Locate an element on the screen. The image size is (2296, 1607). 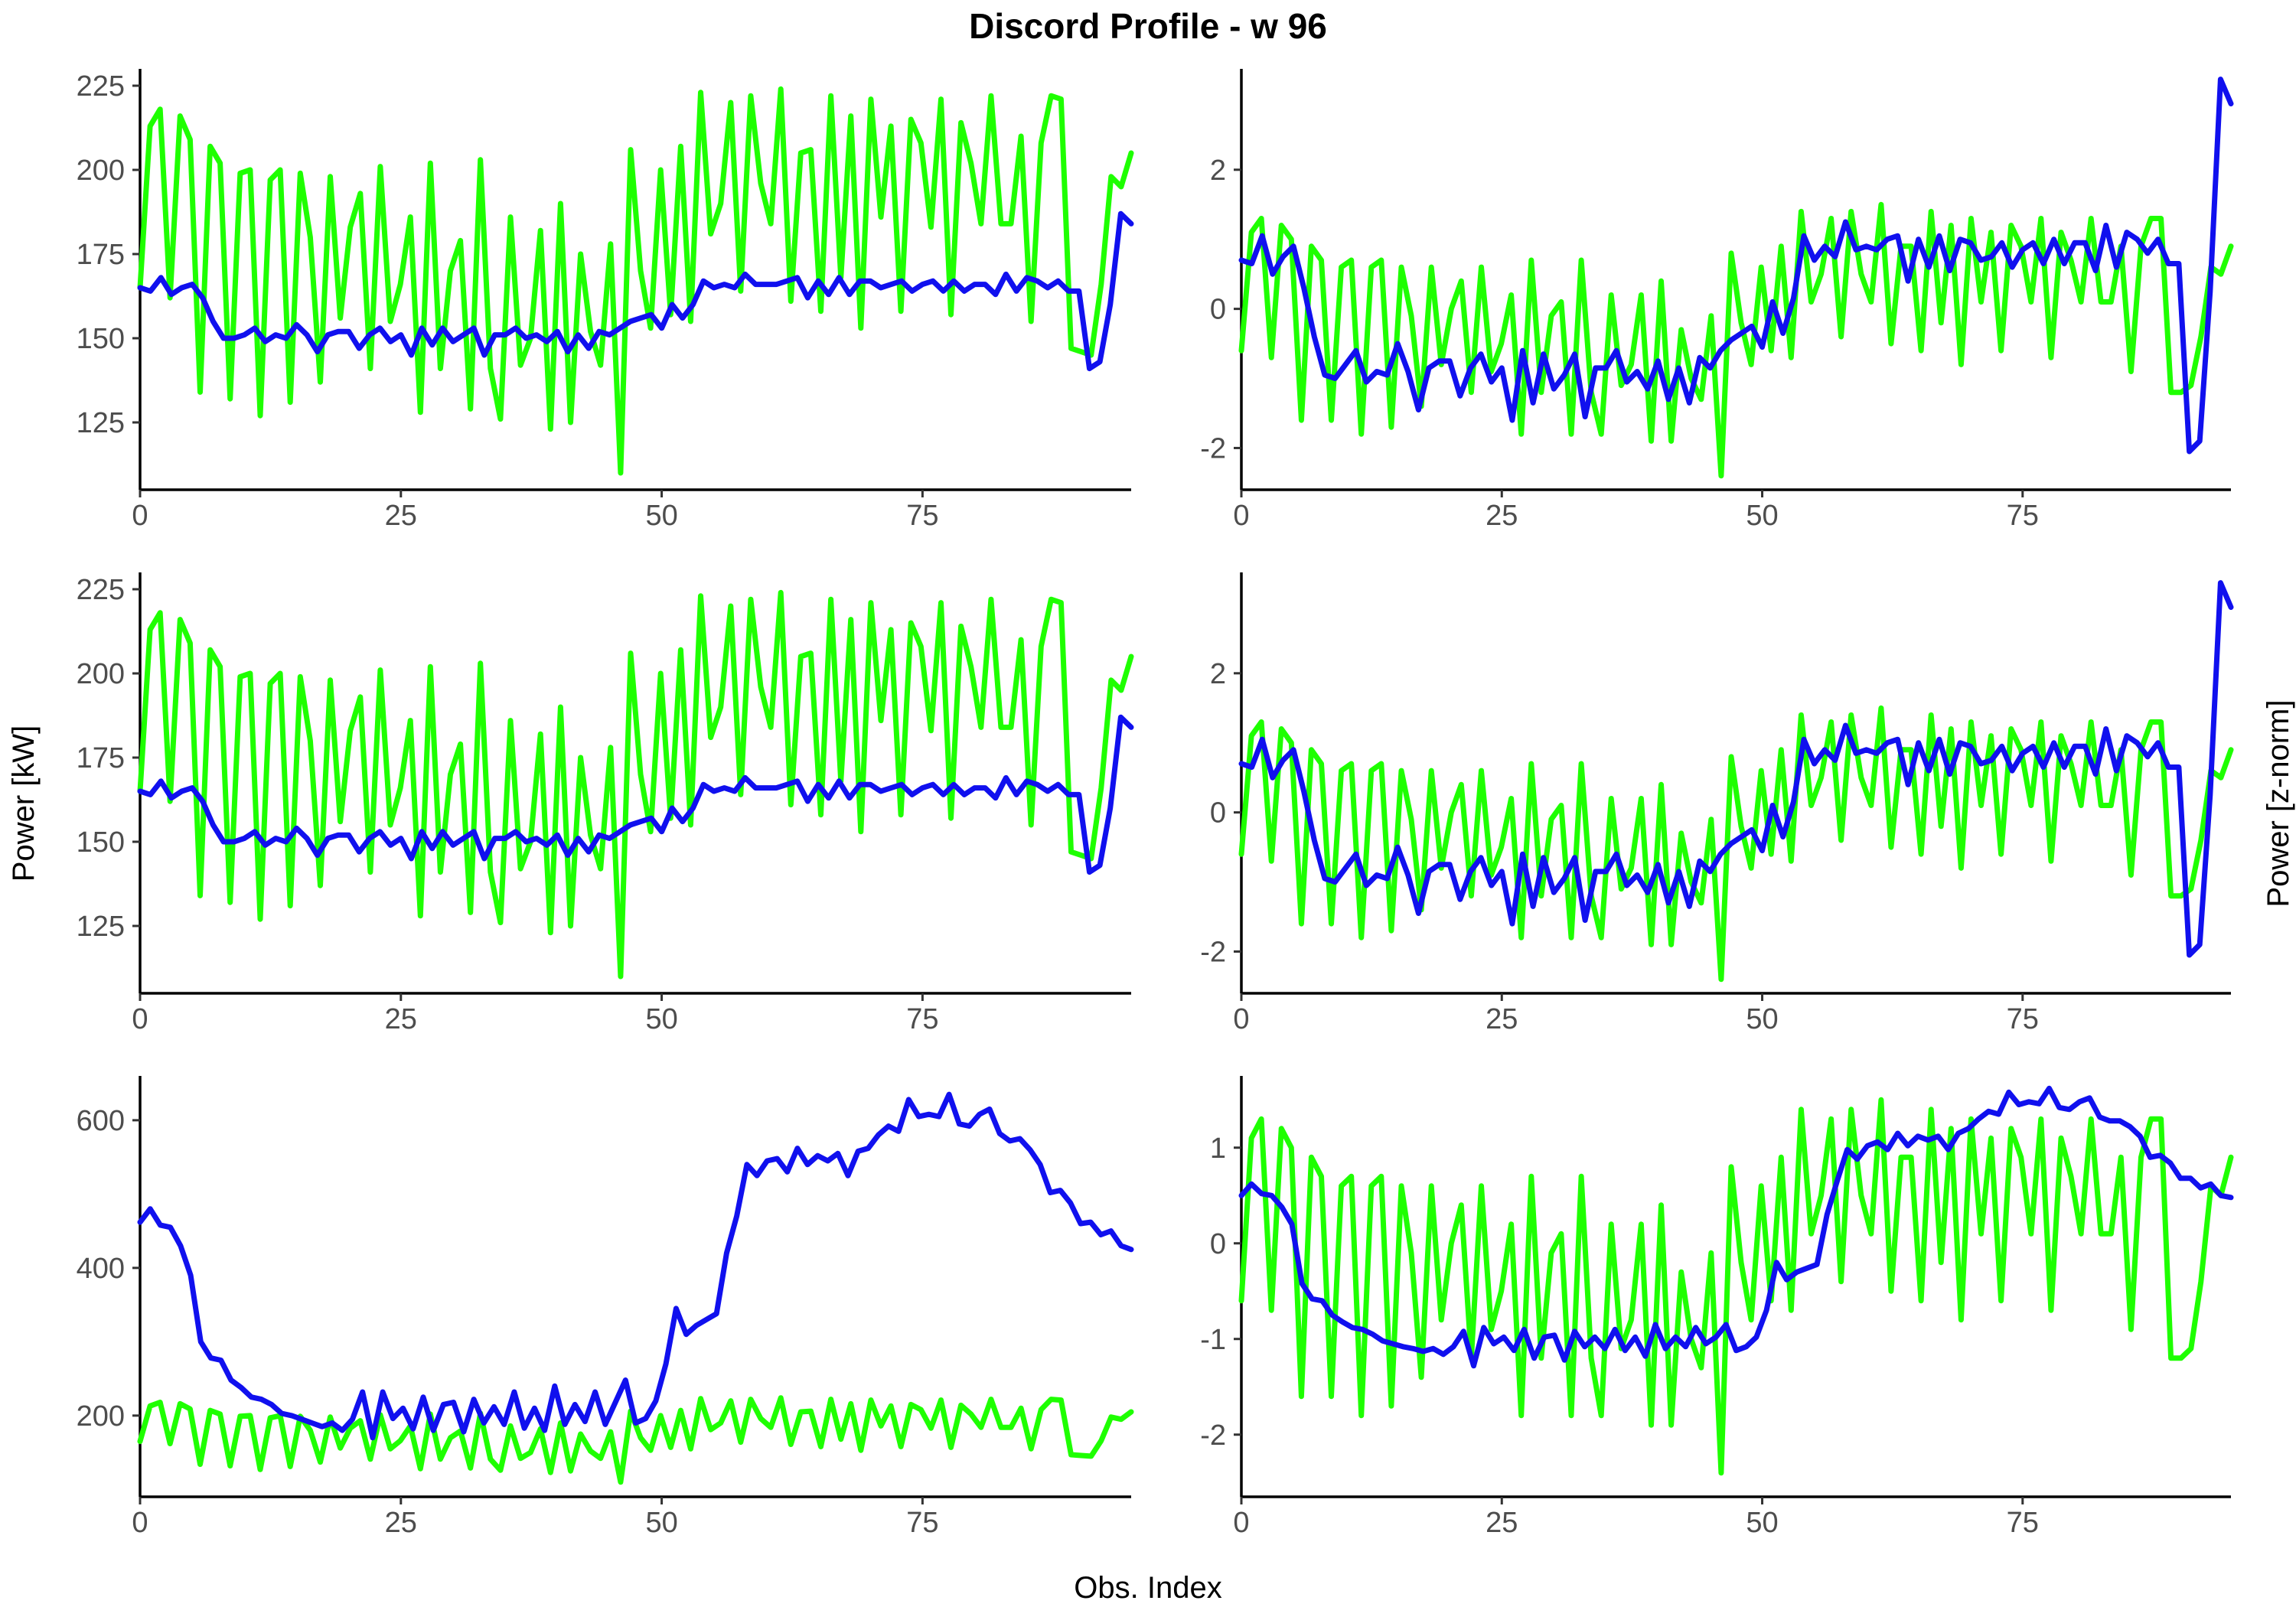
chart-title: Discord Profile - w 96 is located at coordinates (1148, 26).